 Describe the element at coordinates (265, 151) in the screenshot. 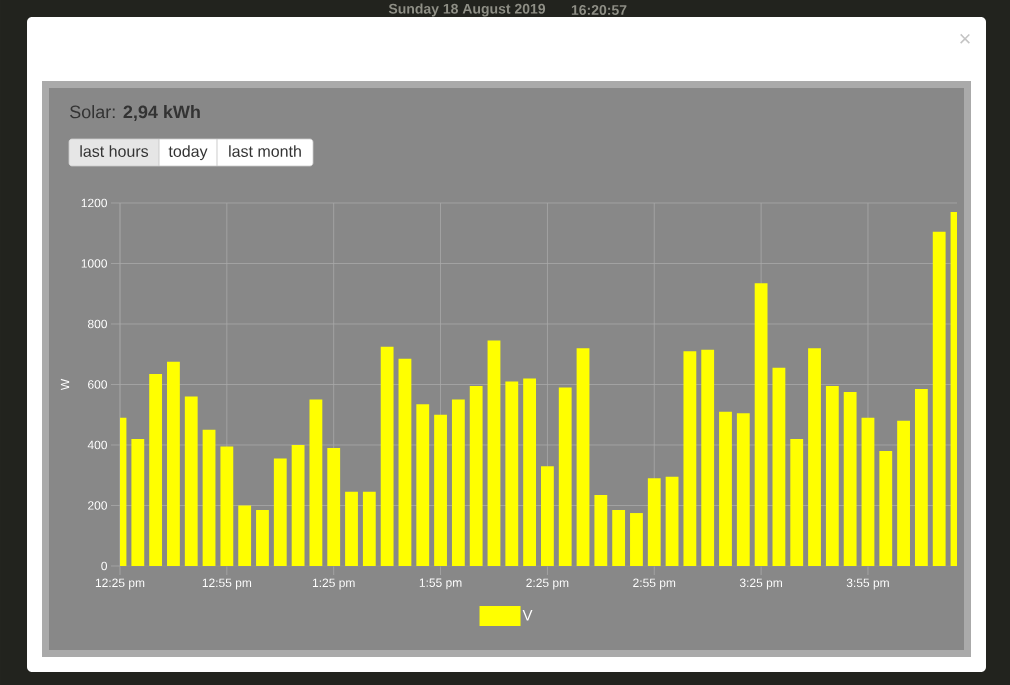

I see `text: last month` at that location.